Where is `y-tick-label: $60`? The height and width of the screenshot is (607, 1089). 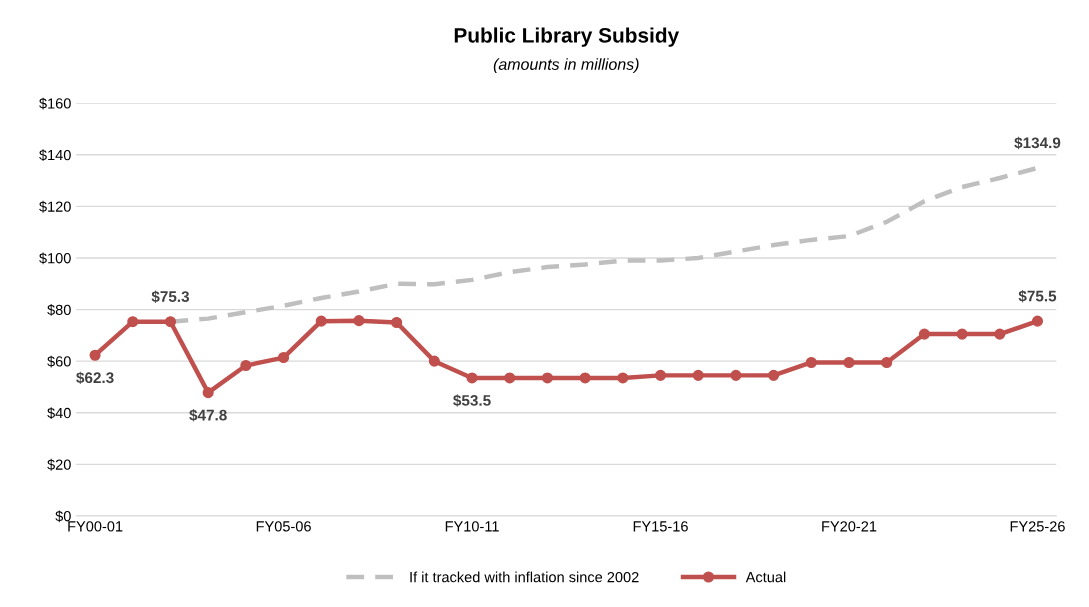
y-tick-label: $60 is located at coordinates (59, 361).